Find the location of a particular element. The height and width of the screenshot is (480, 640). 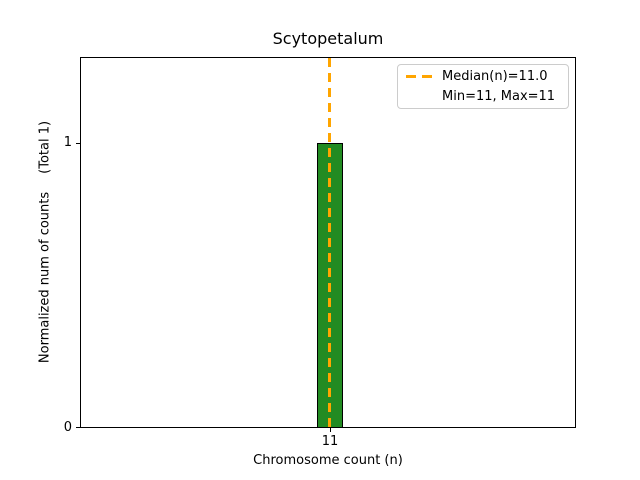

y-tick-label-0: 0 is located at coordinates (67, 427).